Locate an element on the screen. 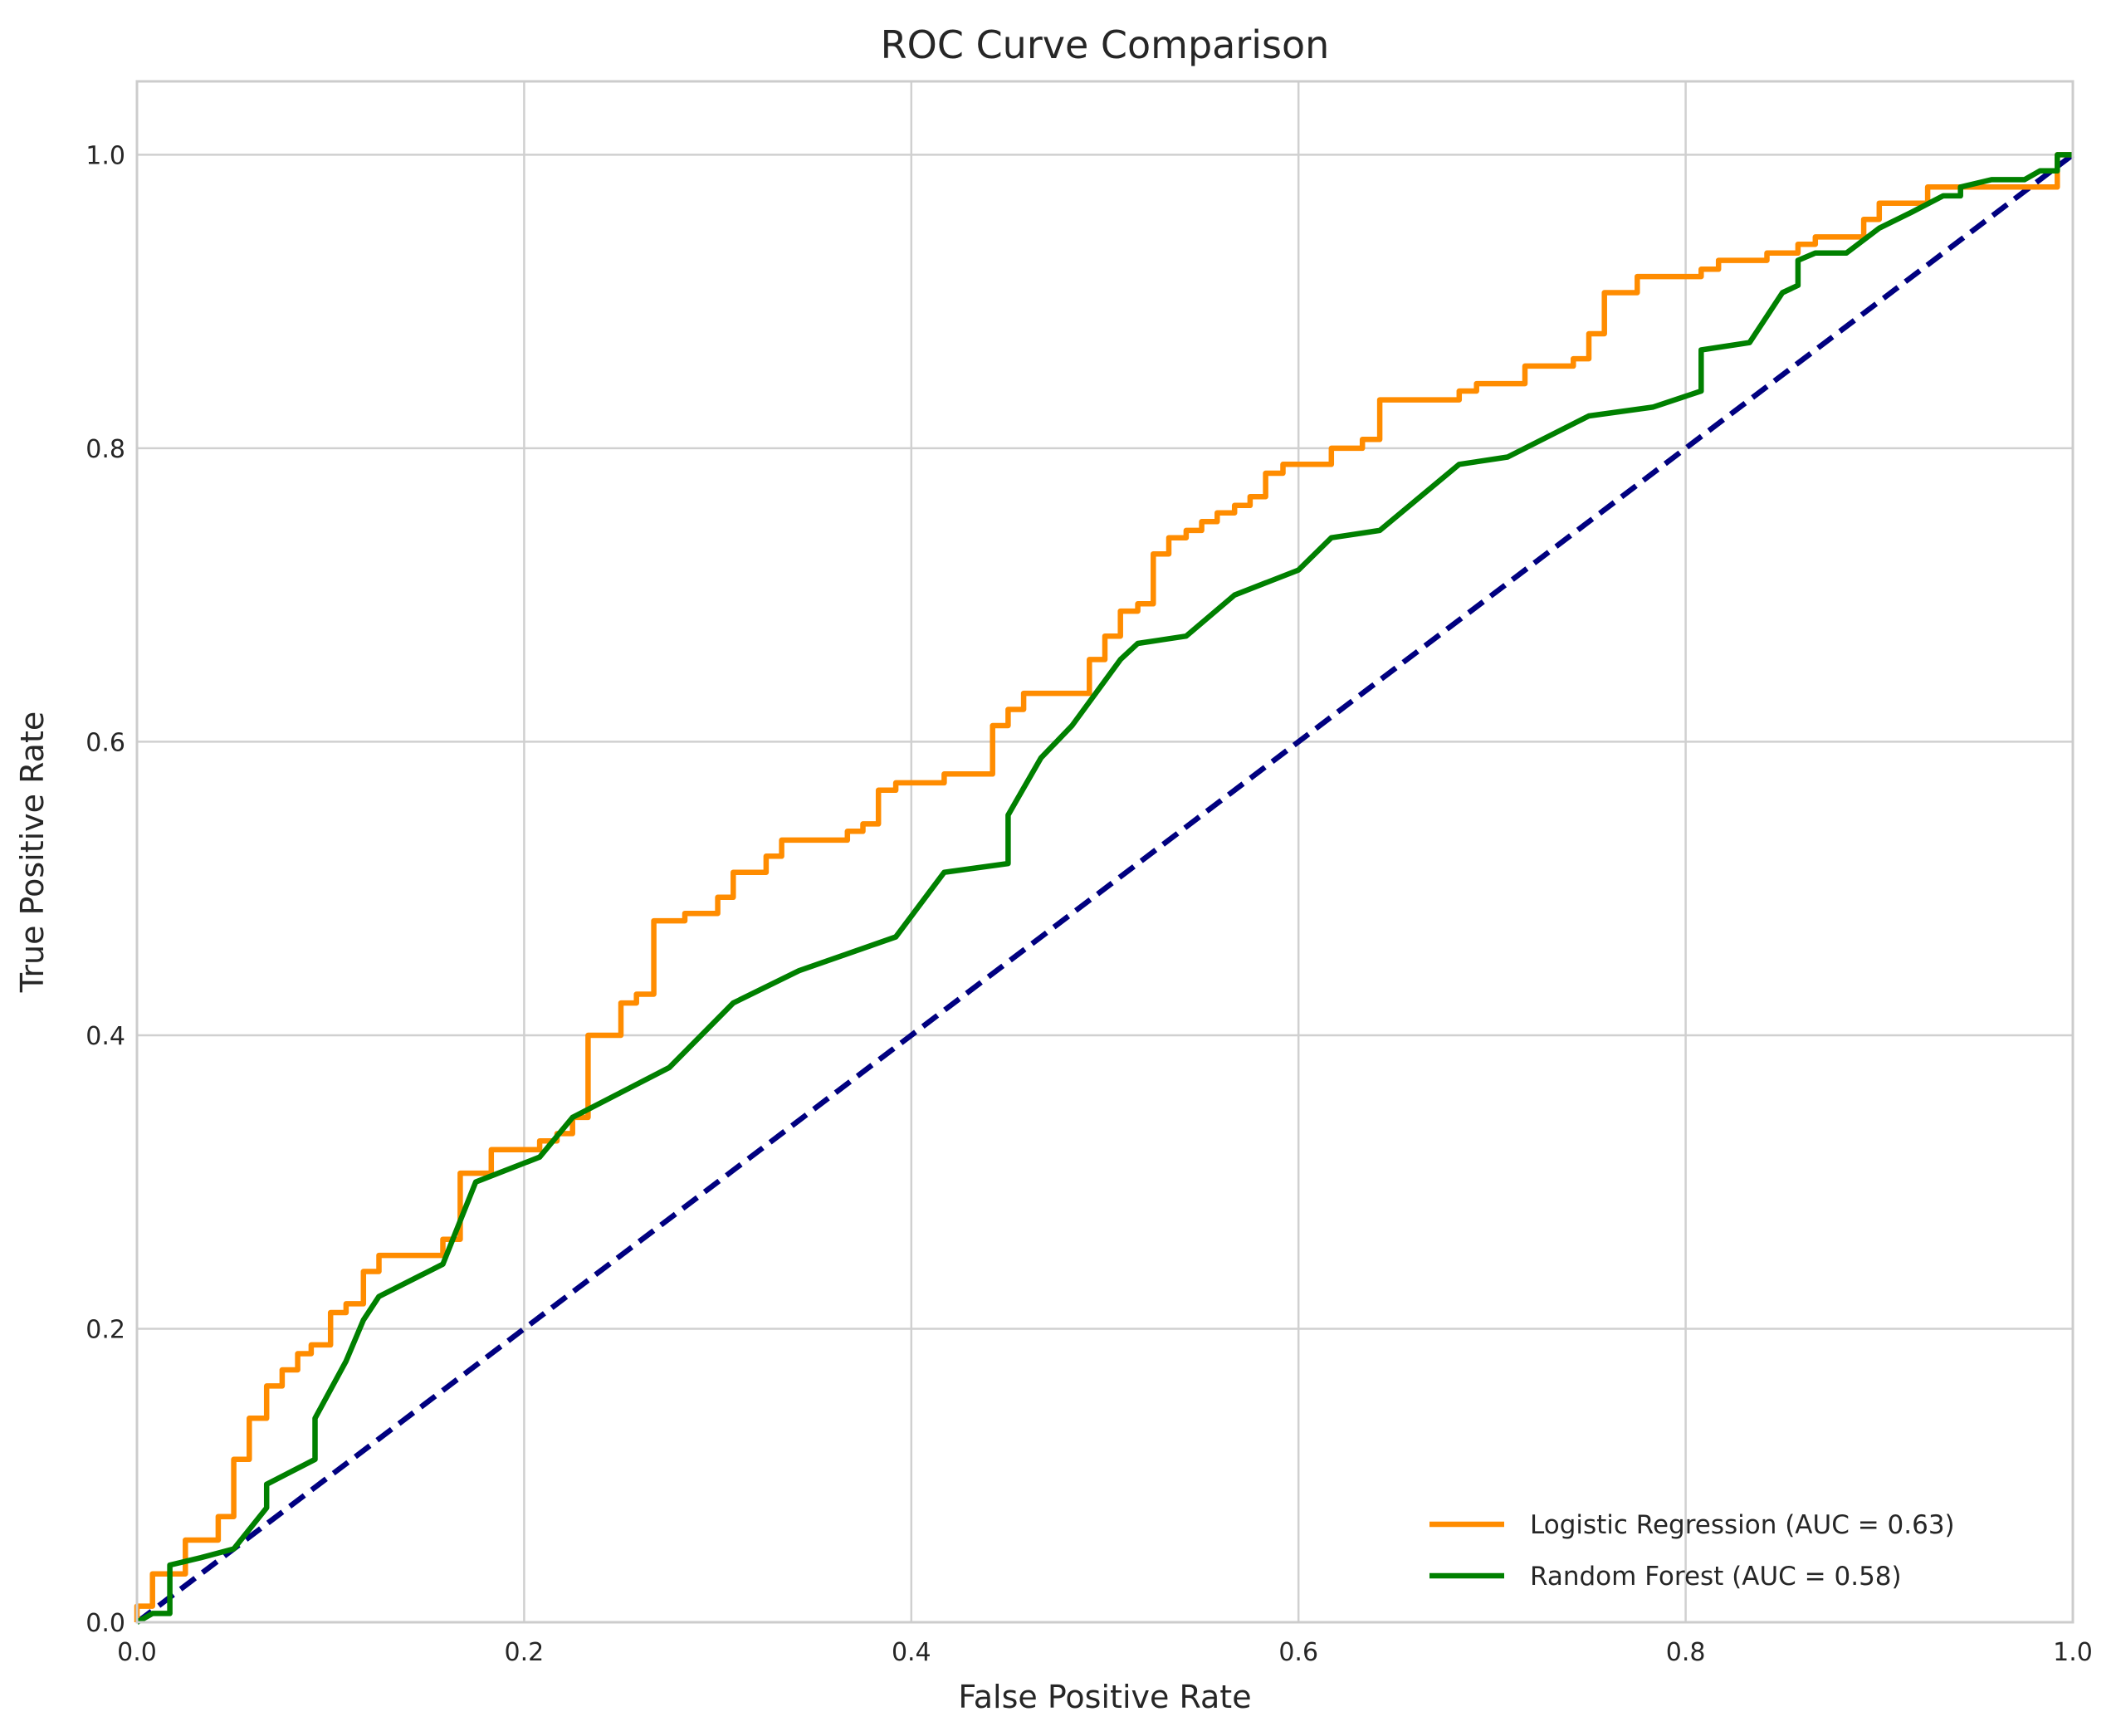 The image size is (2116, 1736). y-tick-label-4: 0.8 is located at coordinates (105, 449).